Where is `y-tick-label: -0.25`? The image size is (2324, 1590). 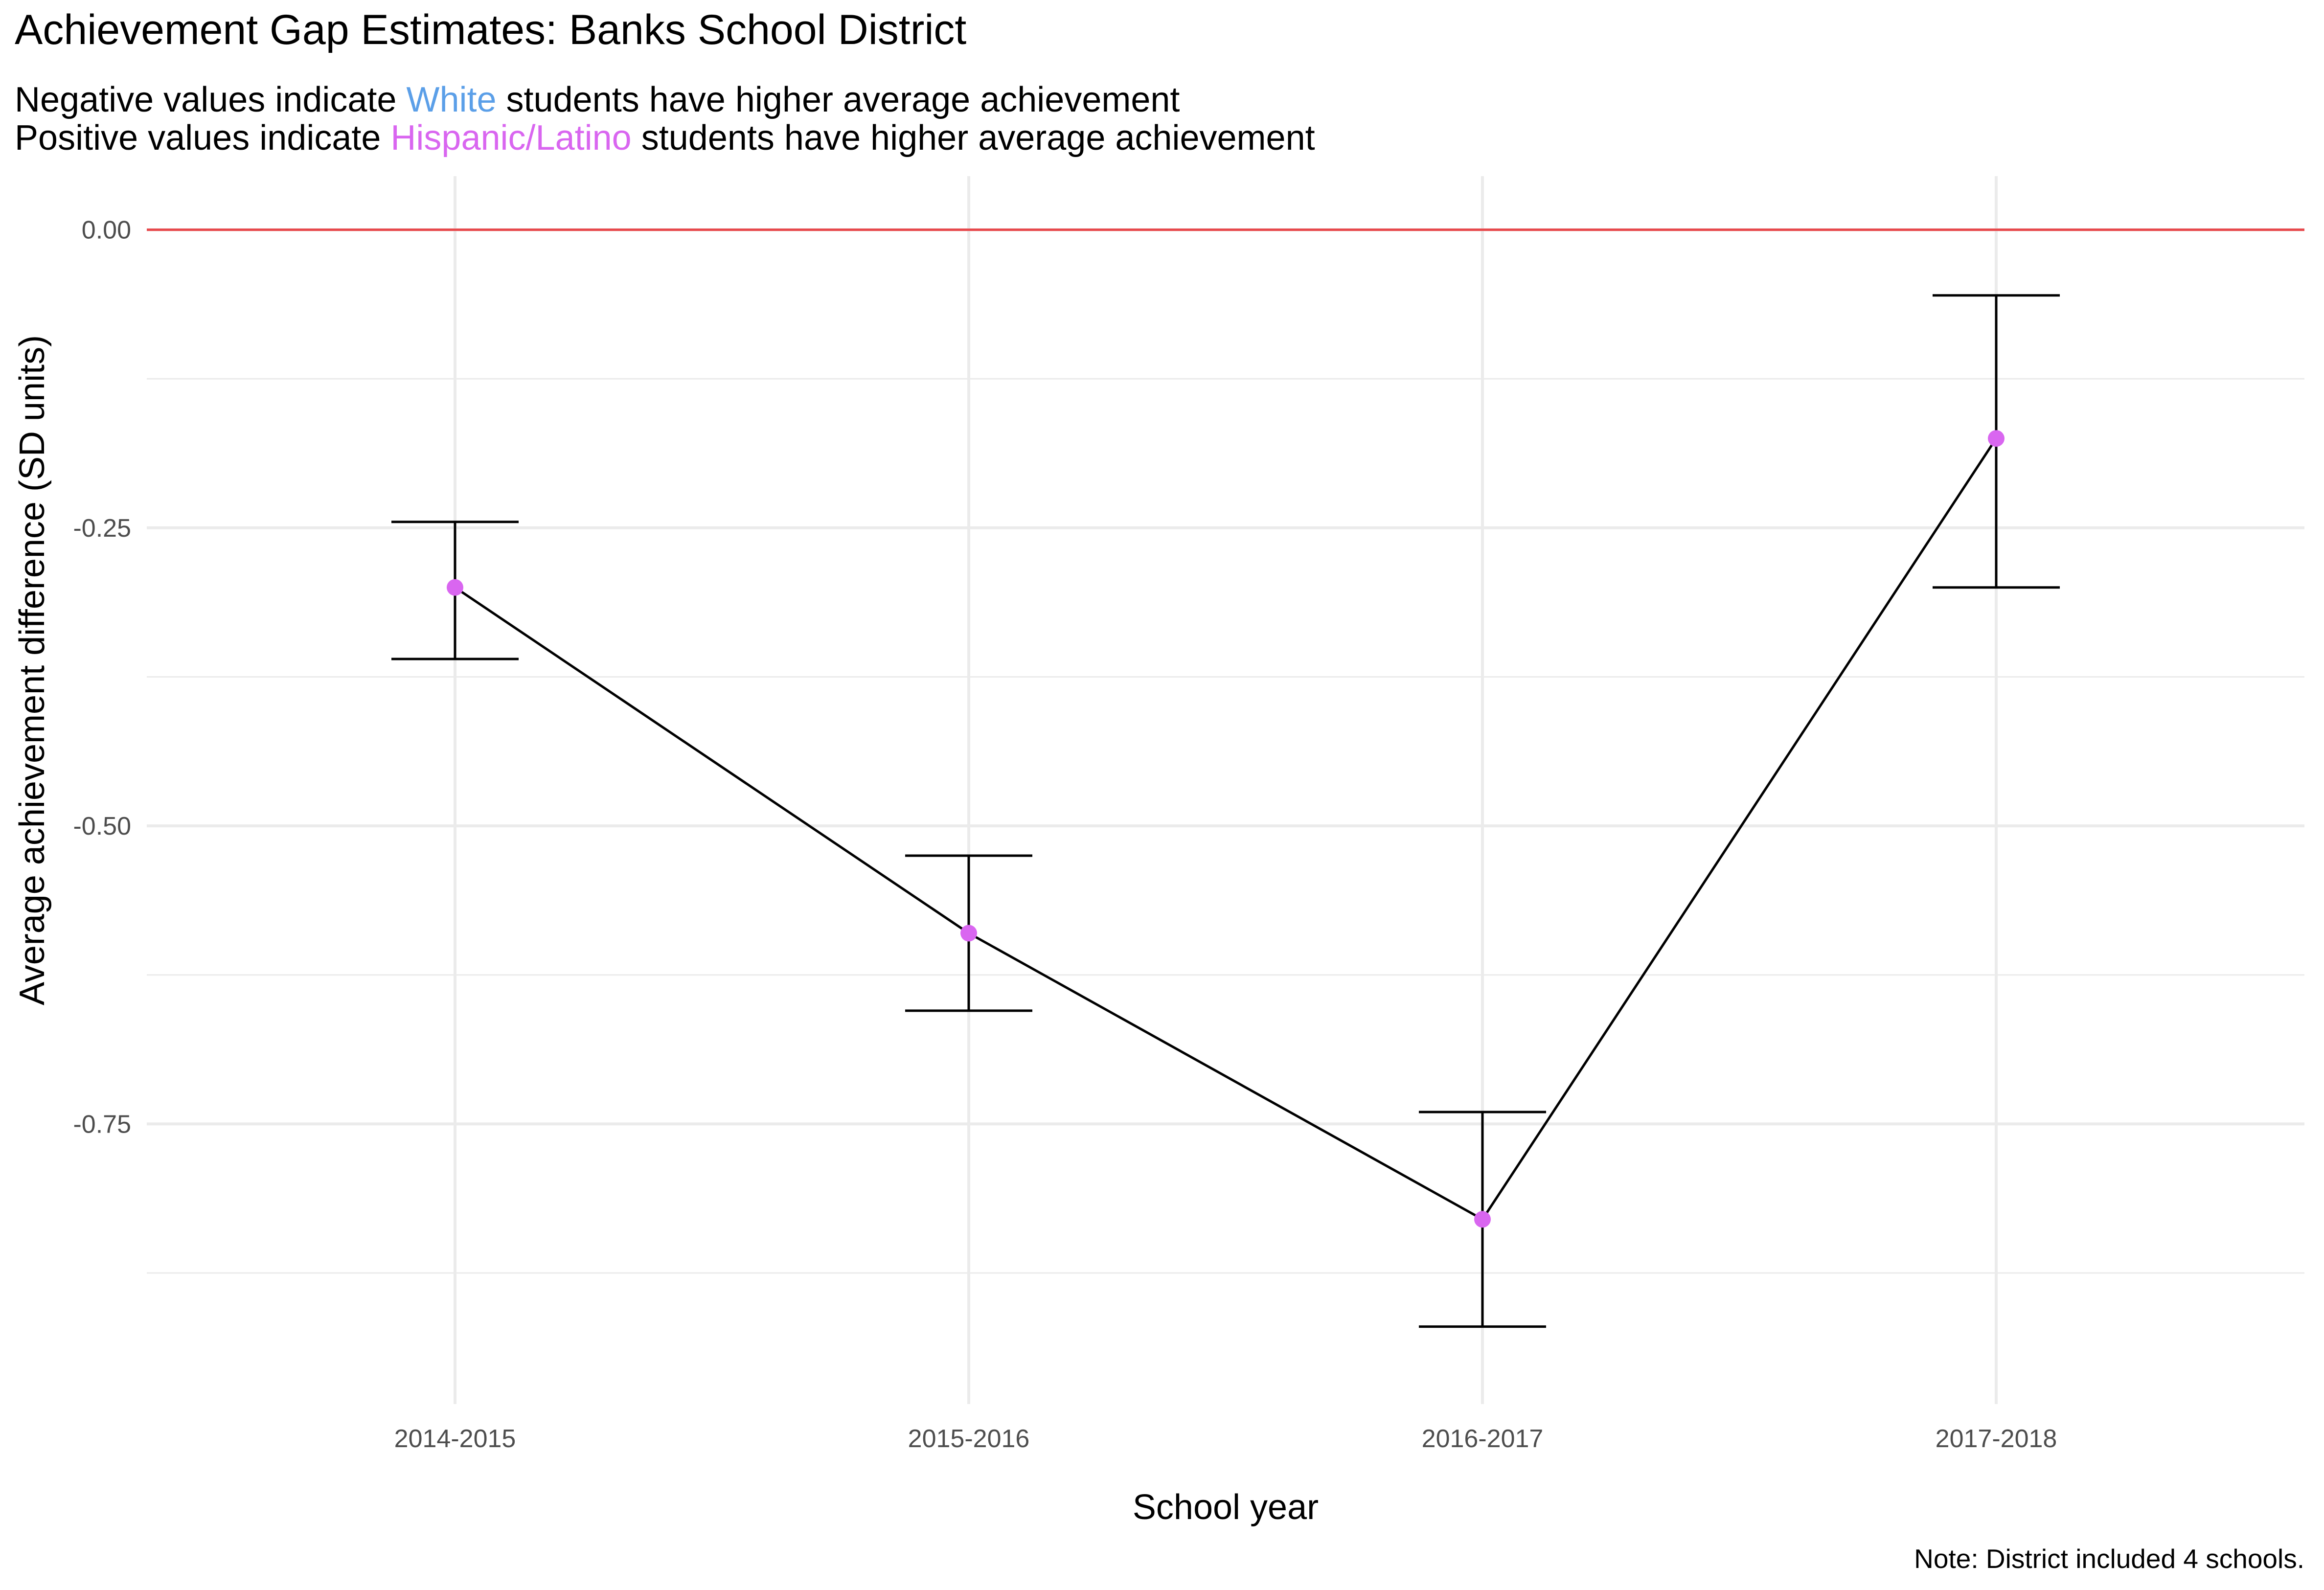
y-tick-label: -0.25 is located at coordinates (102, 529).